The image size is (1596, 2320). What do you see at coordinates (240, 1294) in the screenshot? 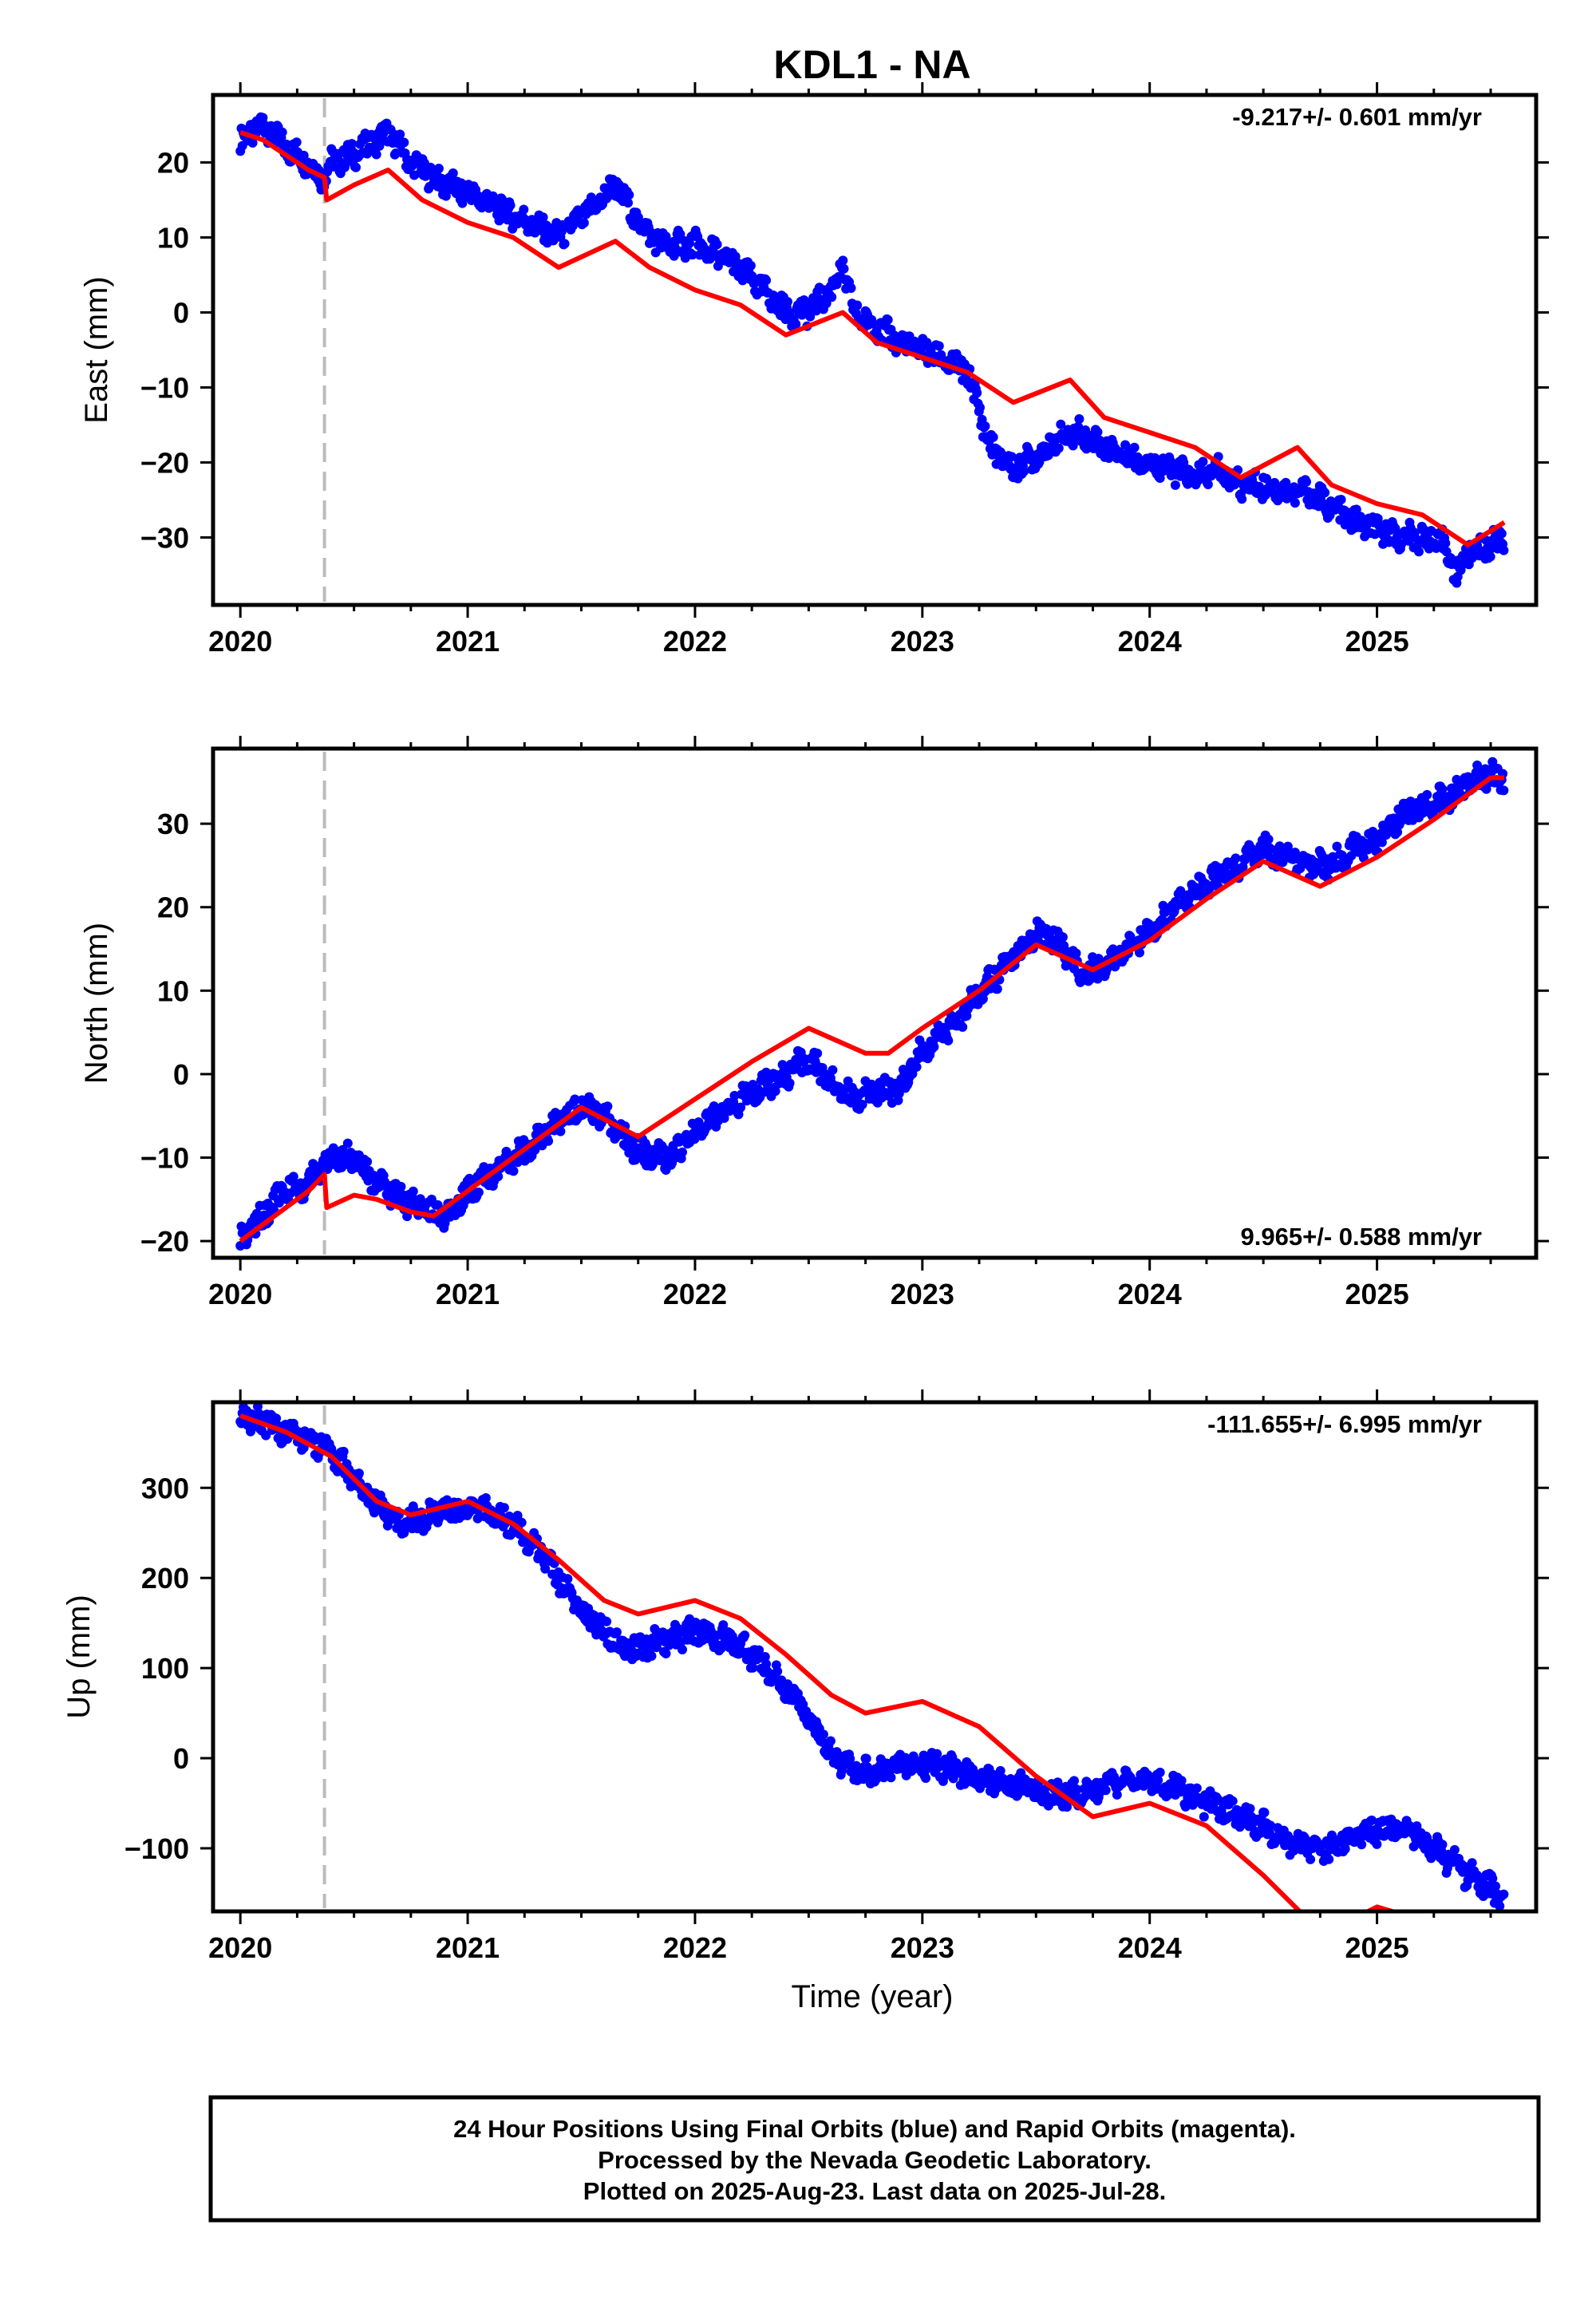
I see `x-tick-label: 2020` at bounding box center [240, 1294].